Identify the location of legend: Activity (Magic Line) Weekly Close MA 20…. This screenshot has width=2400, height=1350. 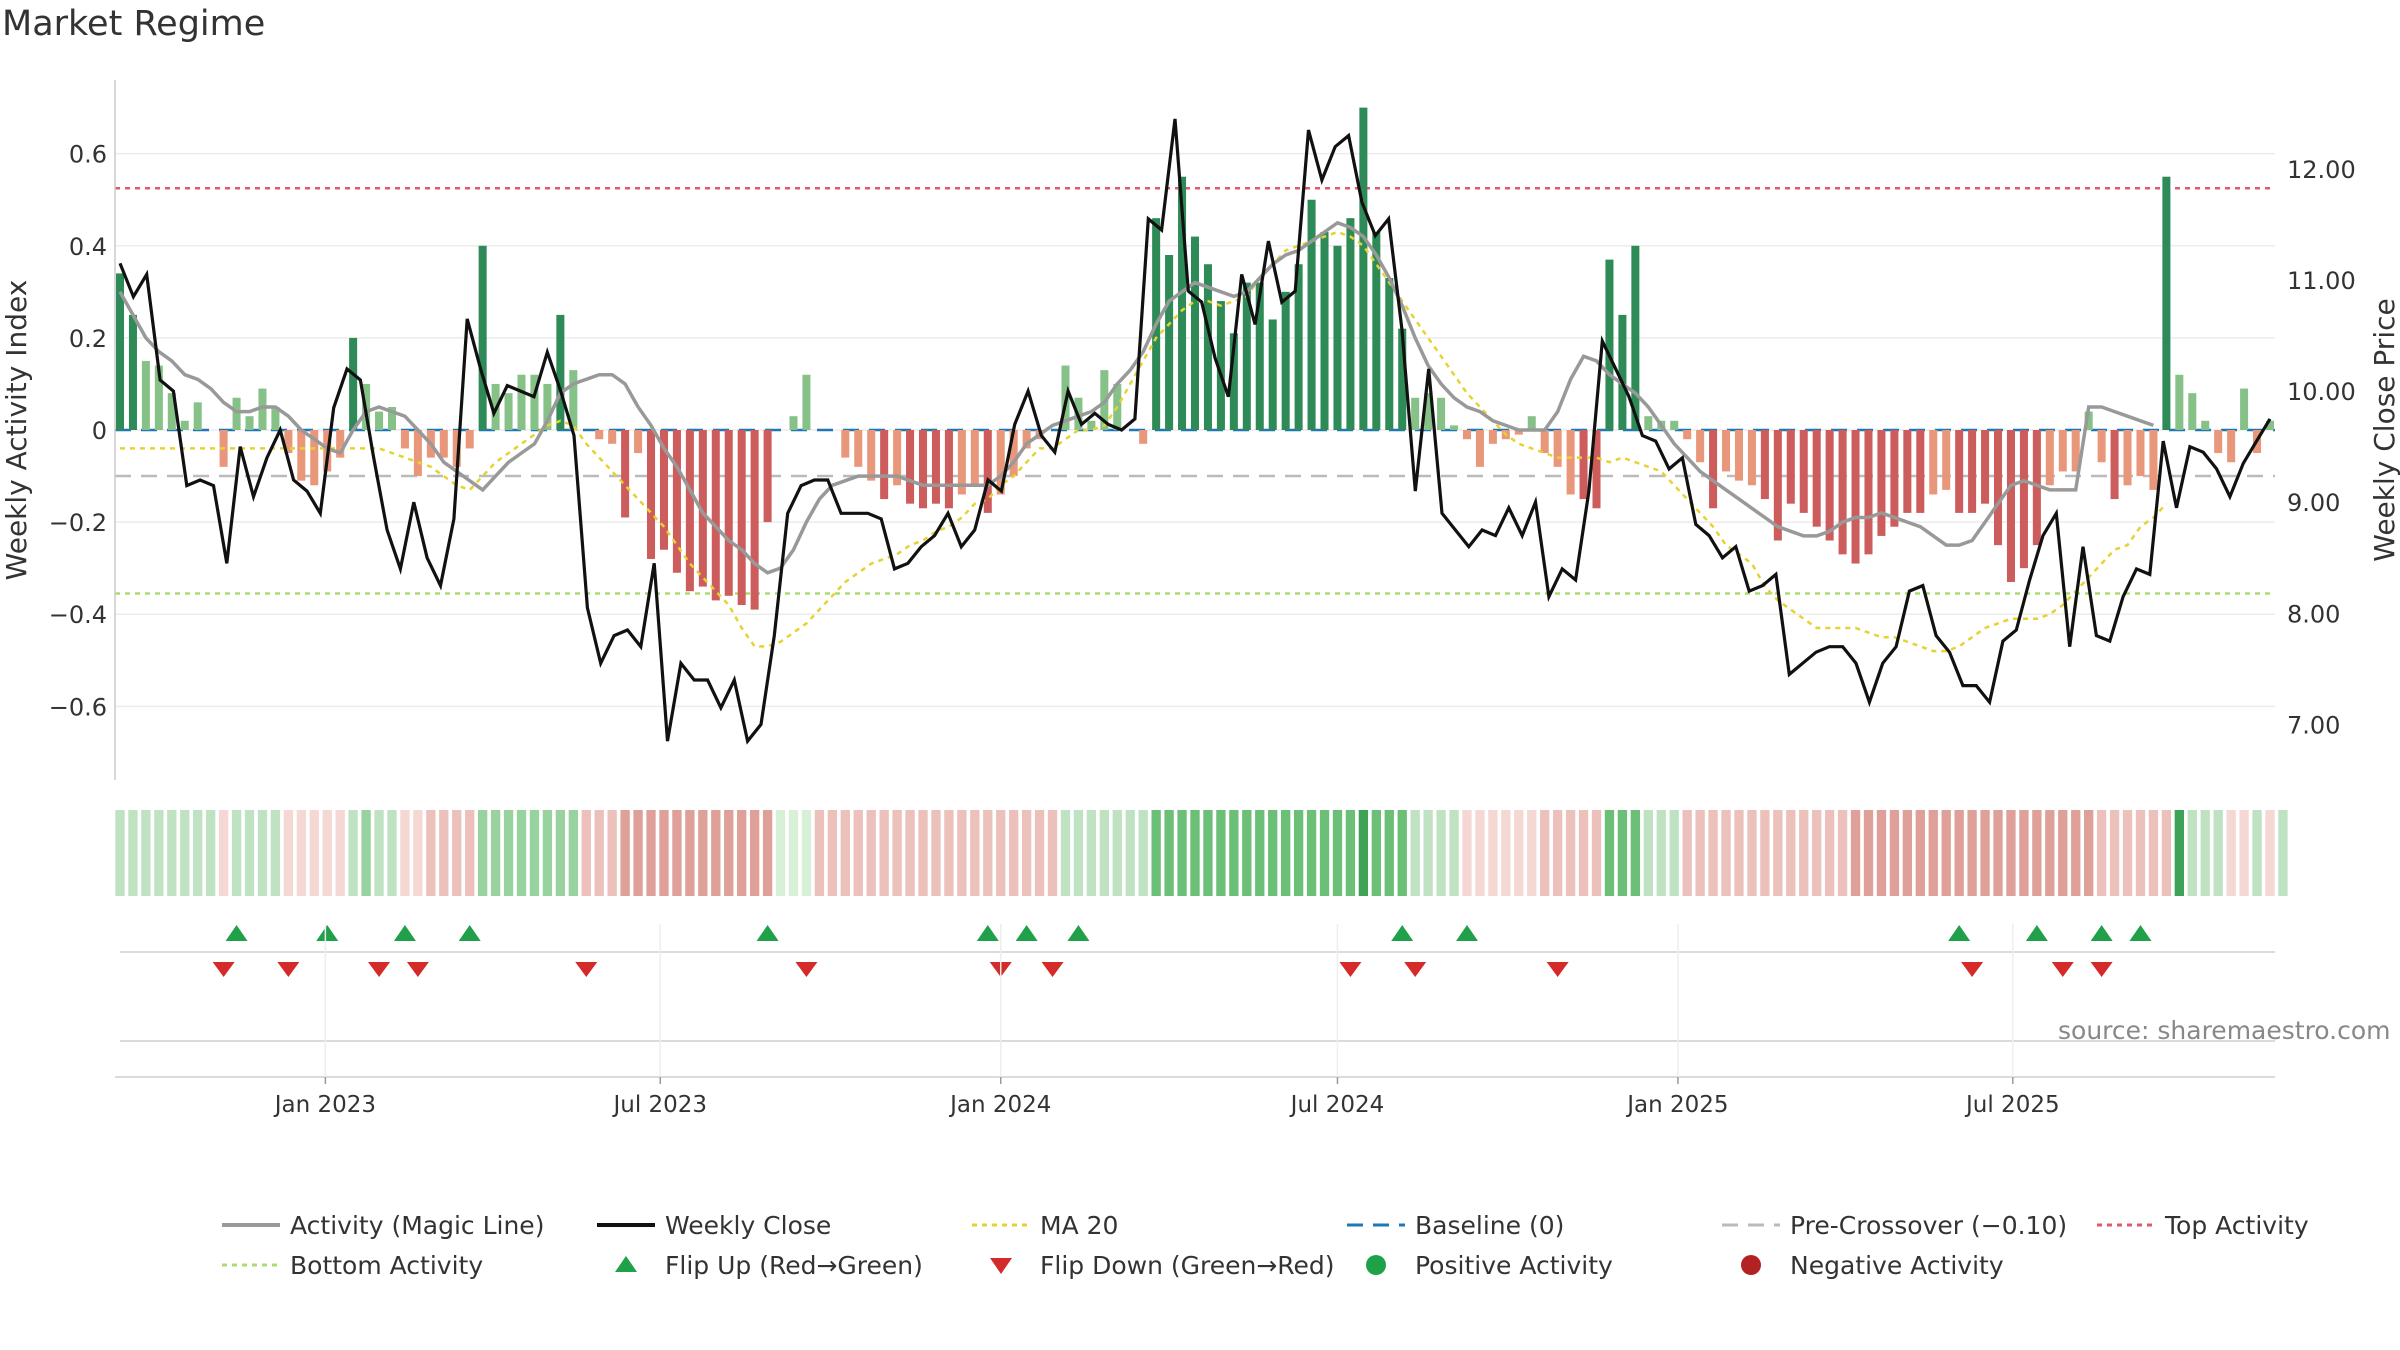
(1300, 1245).